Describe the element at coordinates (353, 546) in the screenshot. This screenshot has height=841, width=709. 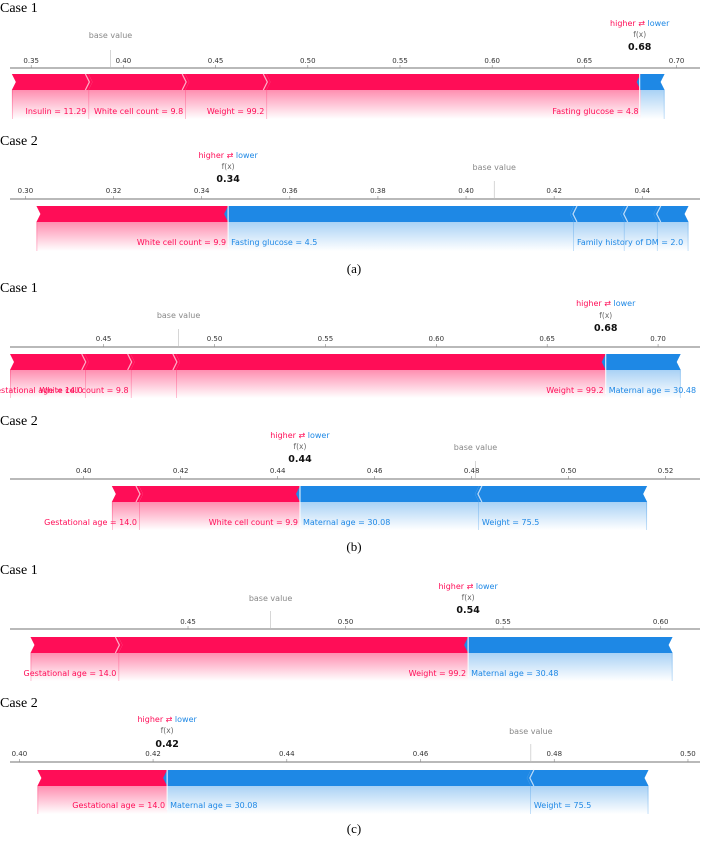
I see `panel-caption: (b)` at that location.